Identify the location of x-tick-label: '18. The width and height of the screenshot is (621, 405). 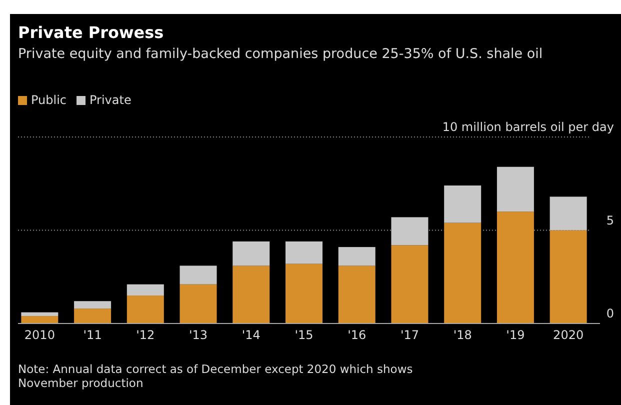
(462, 335).